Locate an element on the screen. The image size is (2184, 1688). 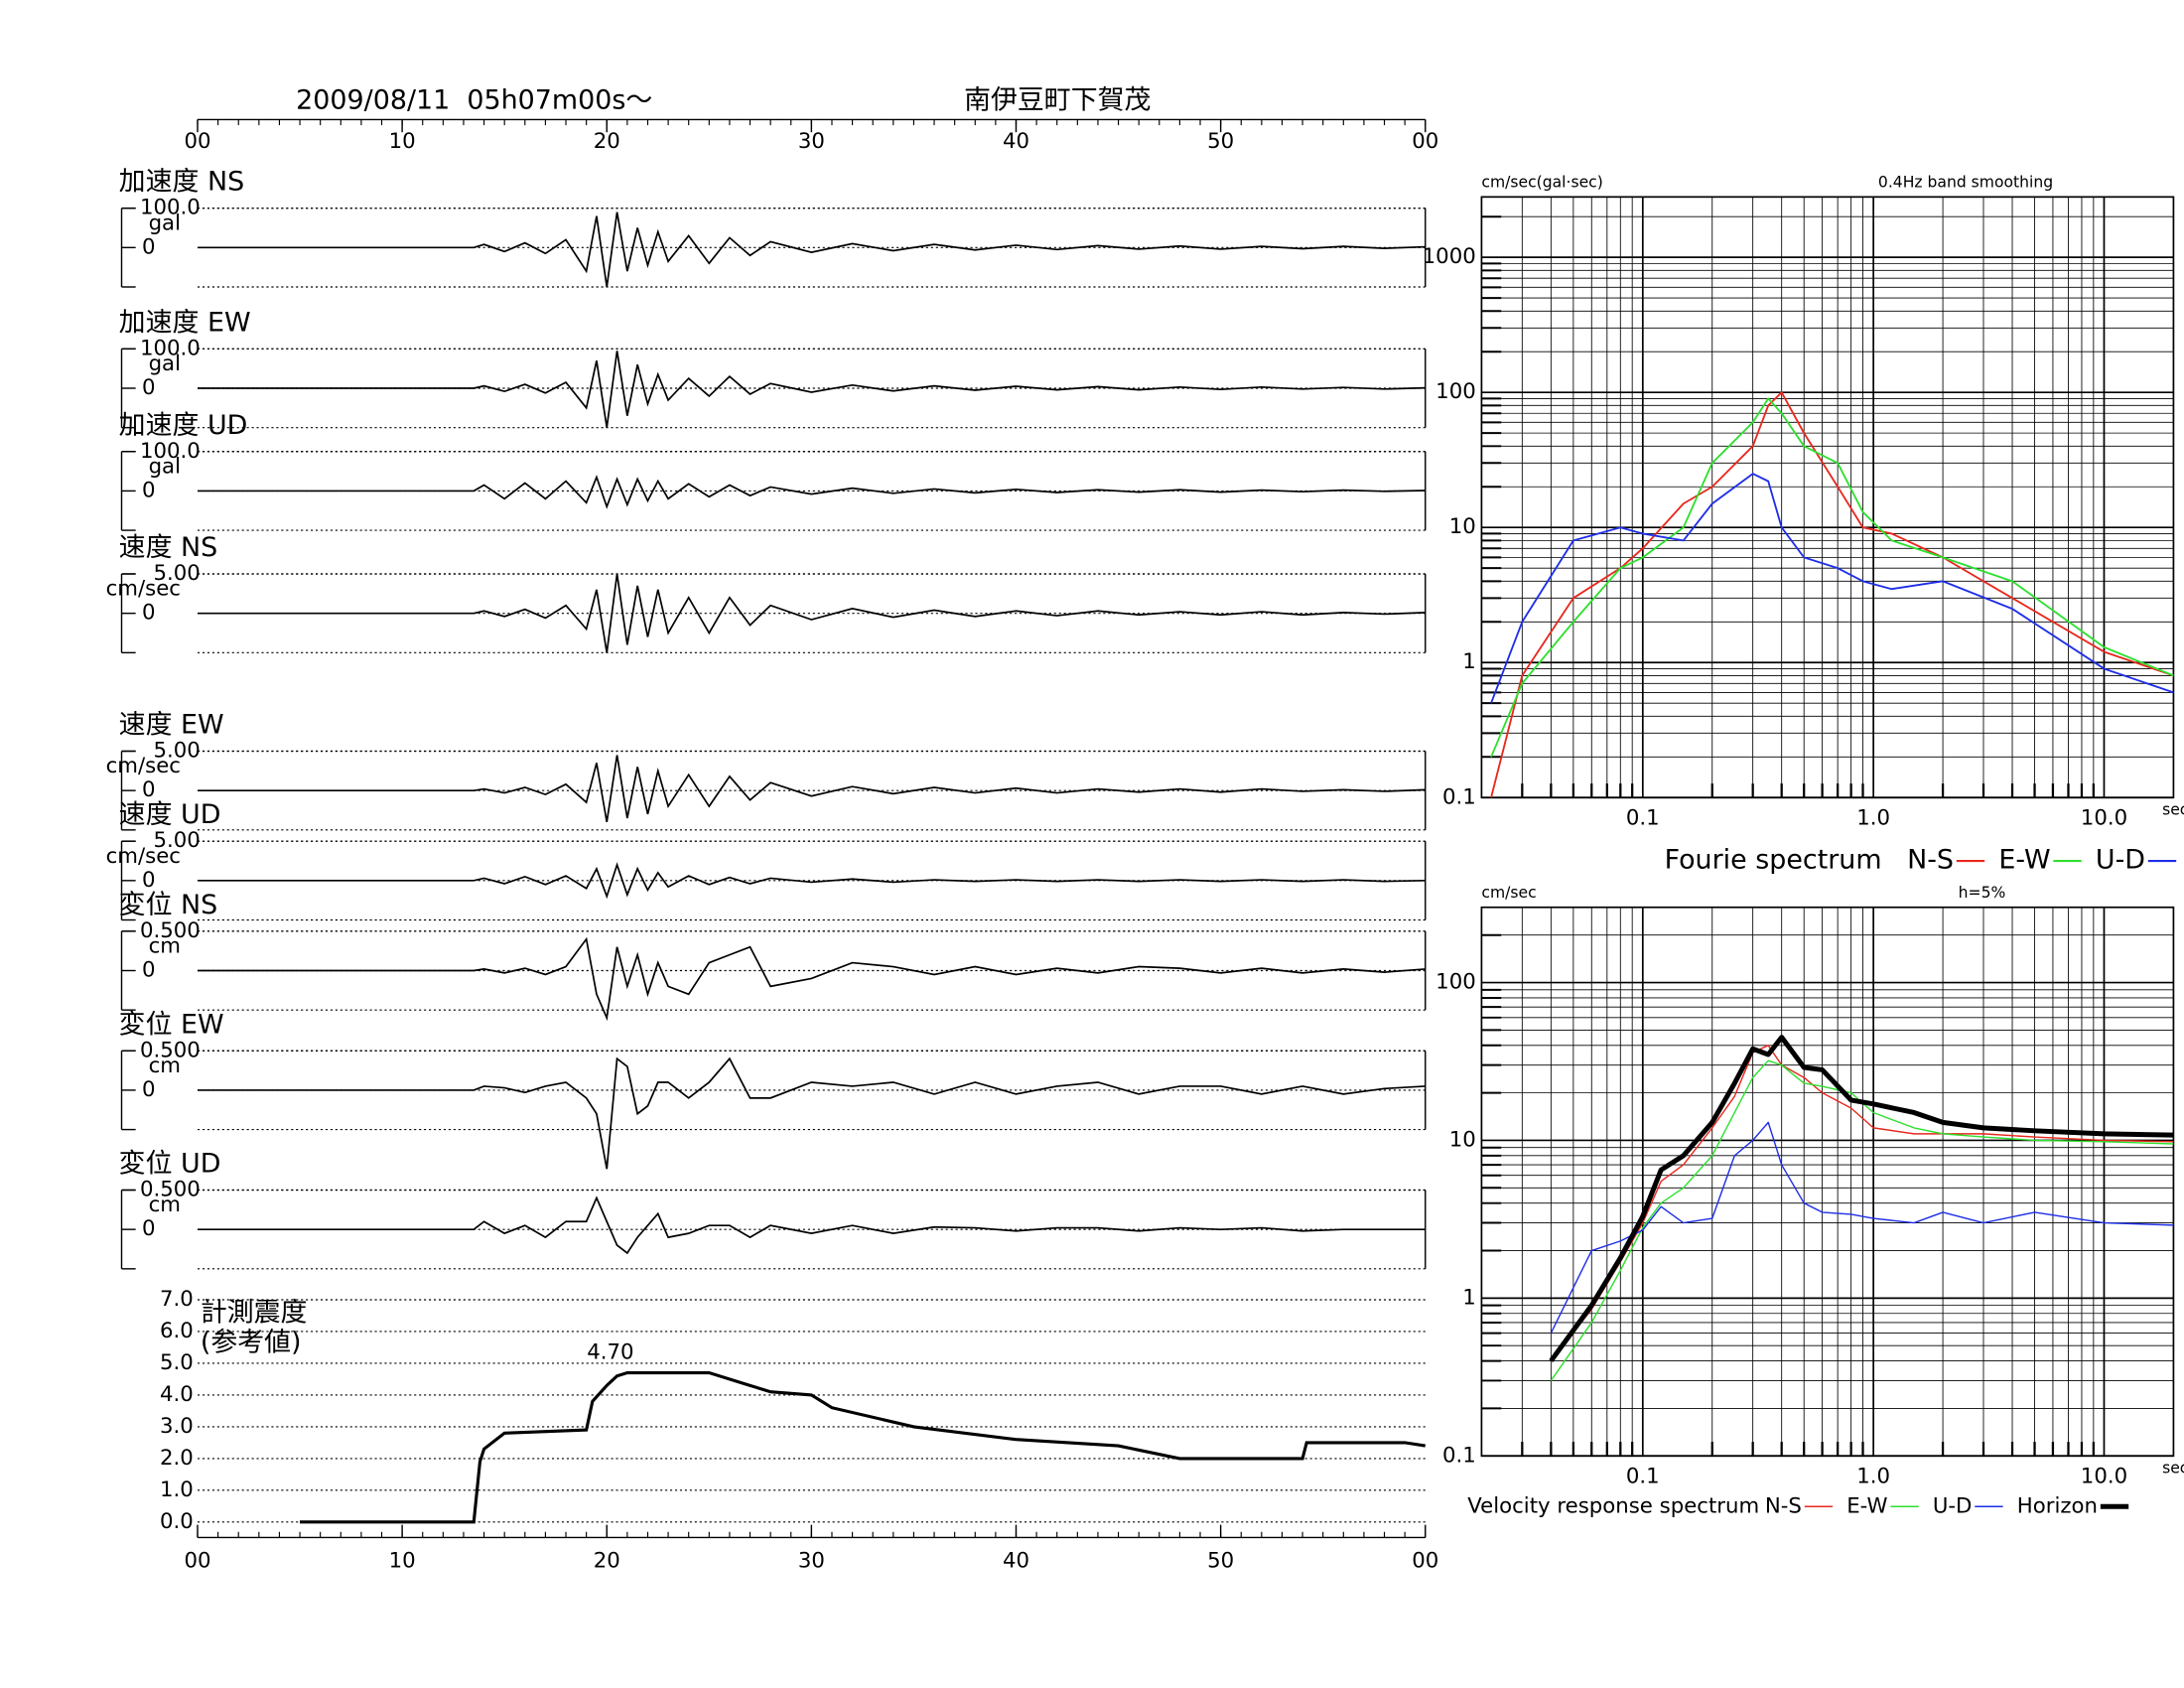
x-tick-label: 1.0 is located at coordinates (1873, 1477).